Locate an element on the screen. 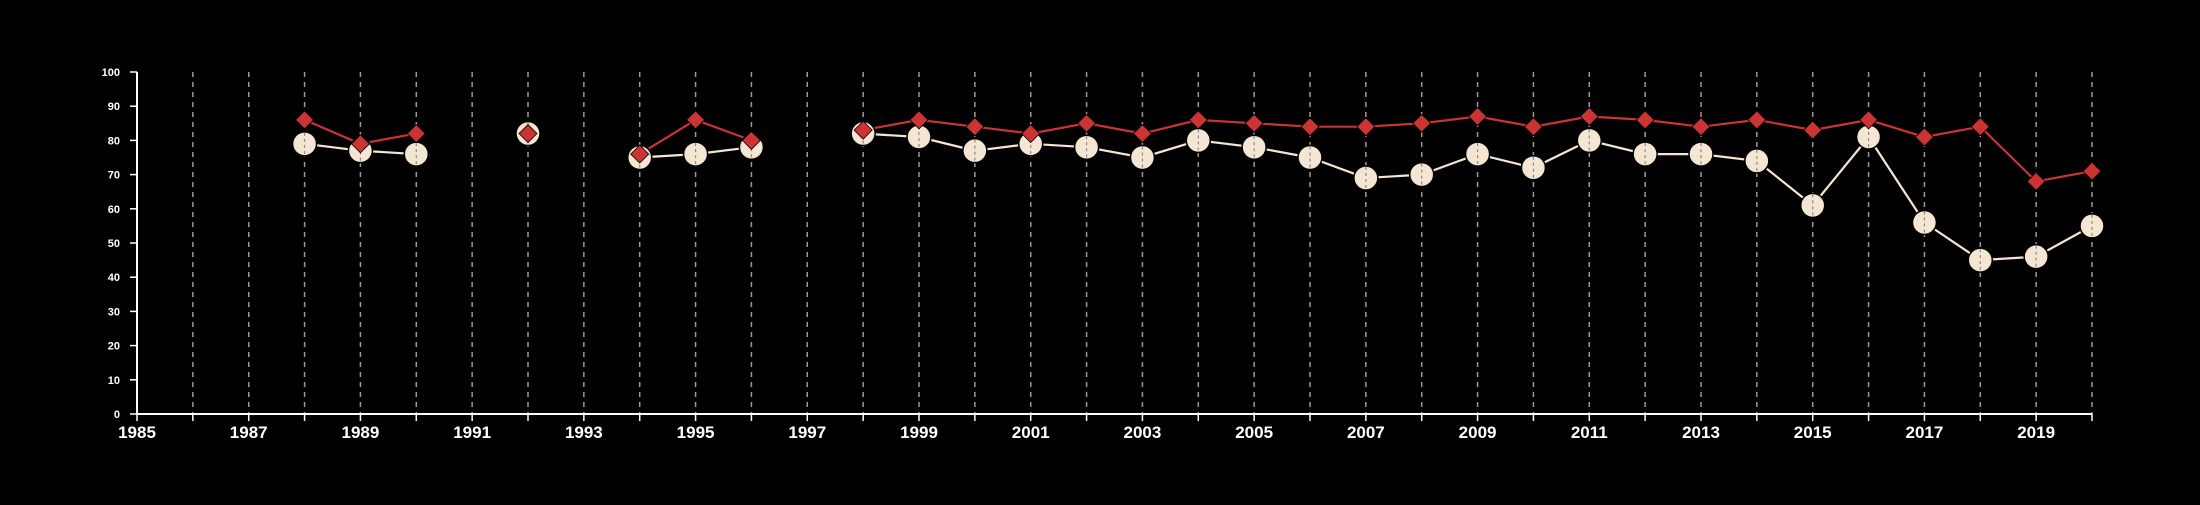  x-tick-label-1989: 1989 is located at coordinates (361, 432).